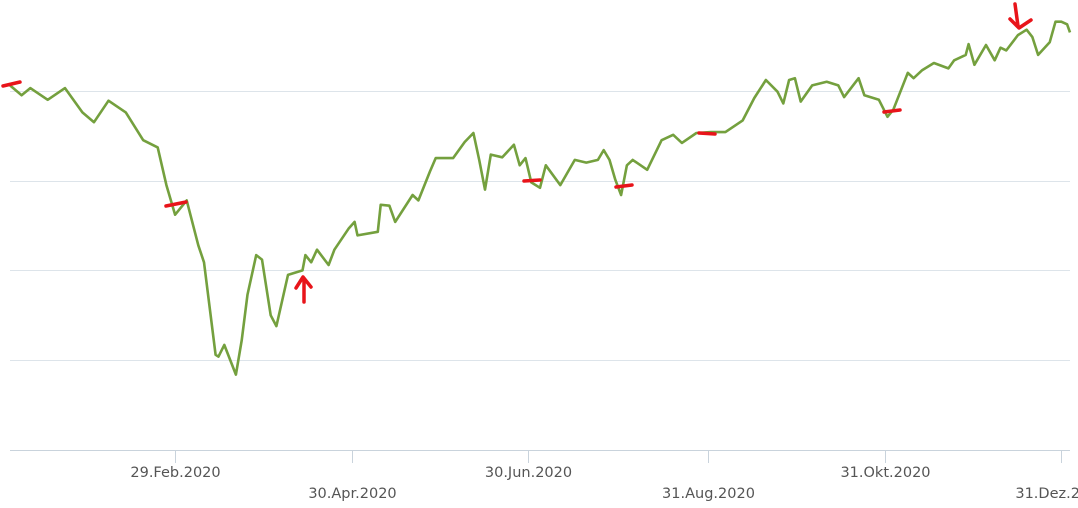 This screenshot has width=1078, height=508. I want to click on x-tick-label: 31.Aug.2020, so click(708, 494).